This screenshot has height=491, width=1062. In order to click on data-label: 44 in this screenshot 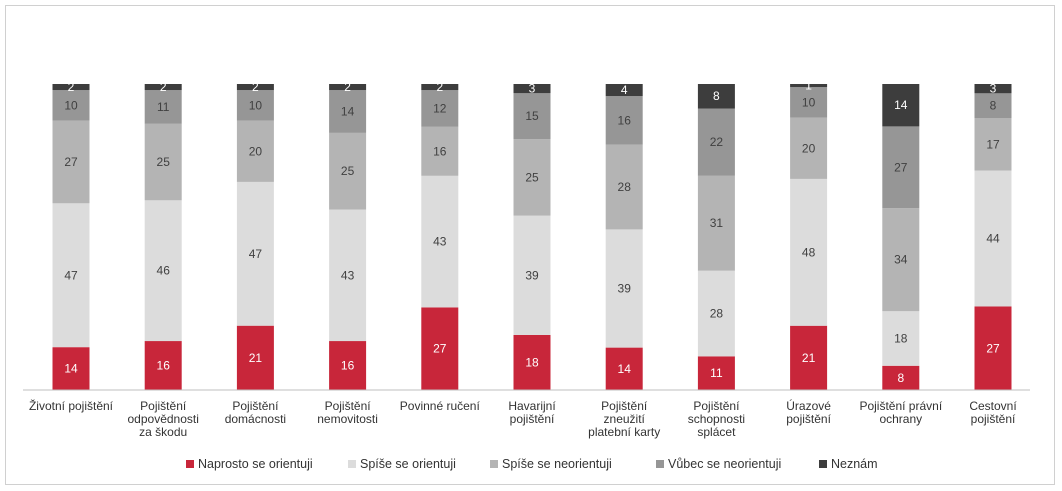, I will do `click(993, 239)`.